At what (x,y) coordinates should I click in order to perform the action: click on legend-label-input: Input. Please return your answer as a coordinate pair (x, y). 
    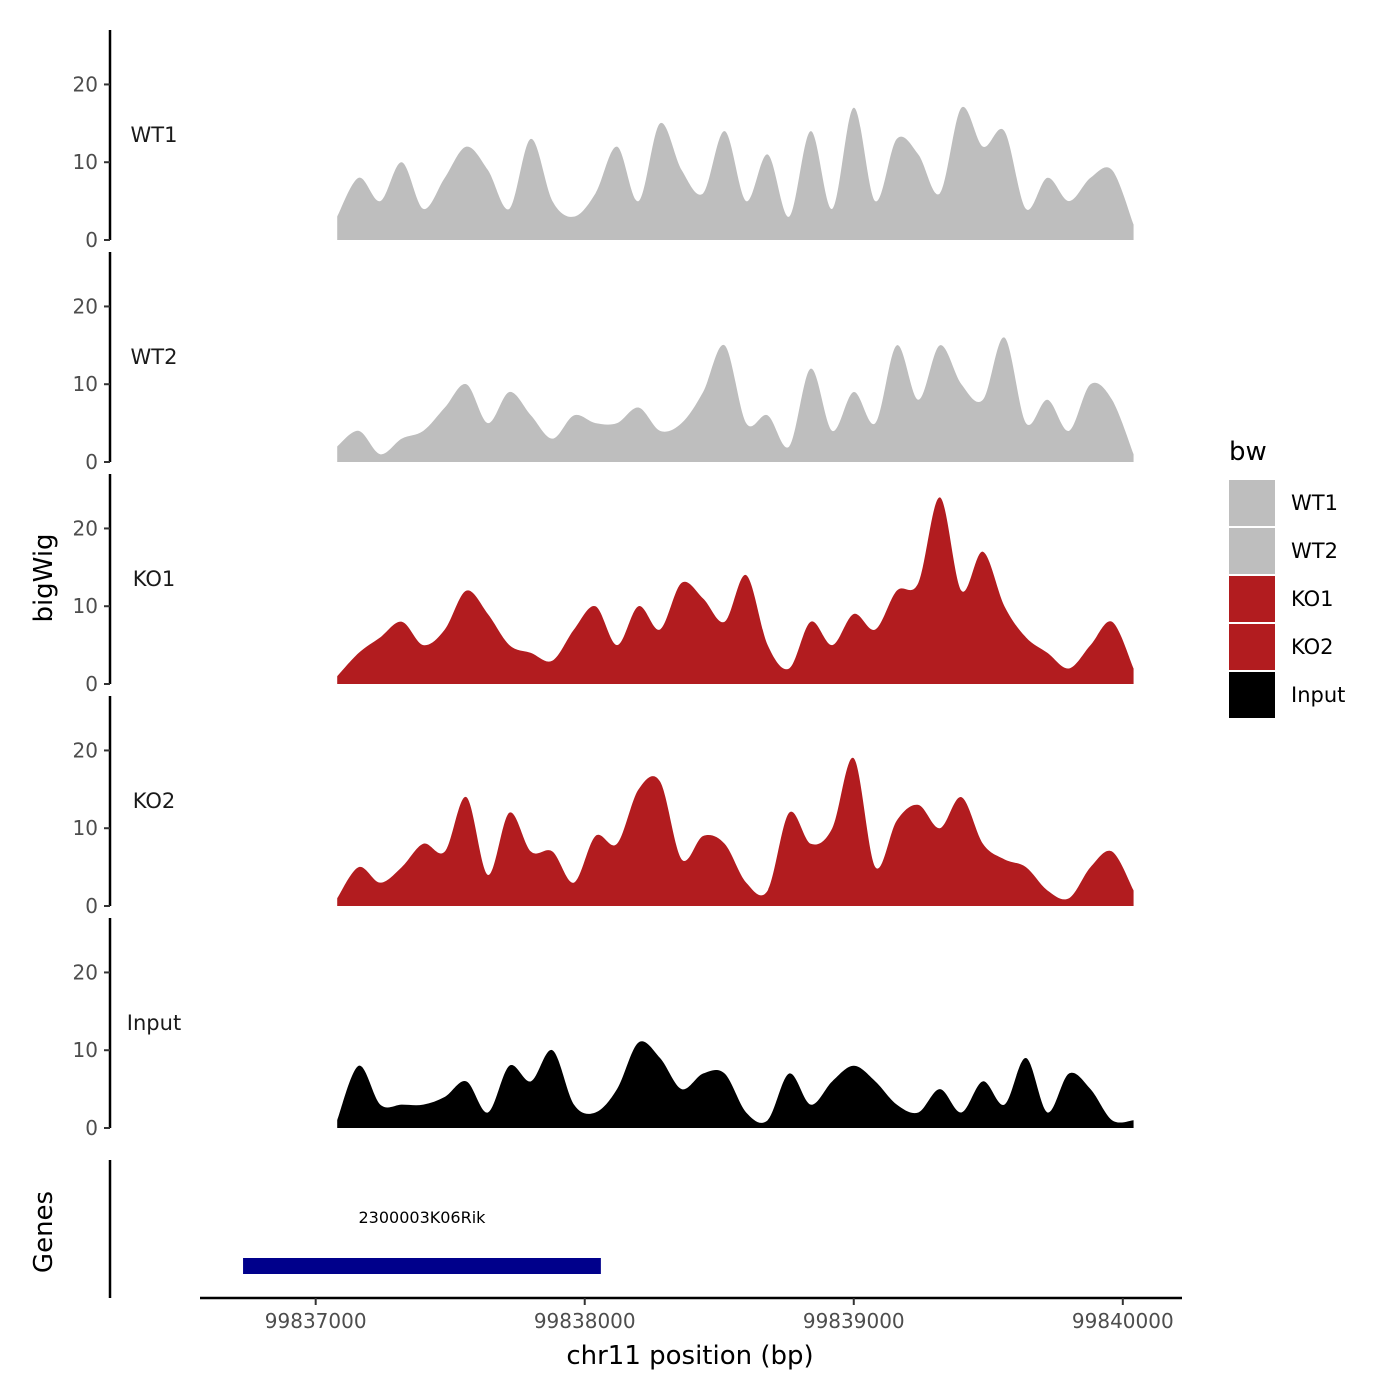
    Looking at the image, I should click on (1318, 695).